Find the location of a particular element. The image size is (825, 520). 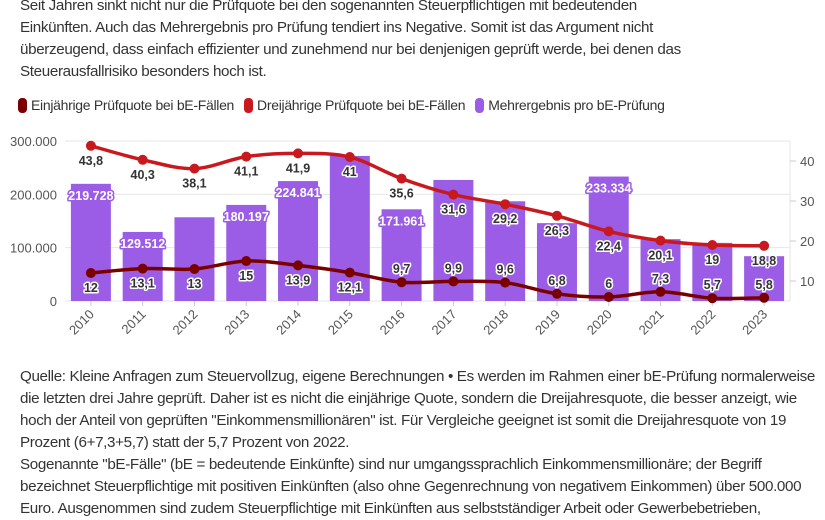

line-data-label: 13 is located at coordinates (195, 284).